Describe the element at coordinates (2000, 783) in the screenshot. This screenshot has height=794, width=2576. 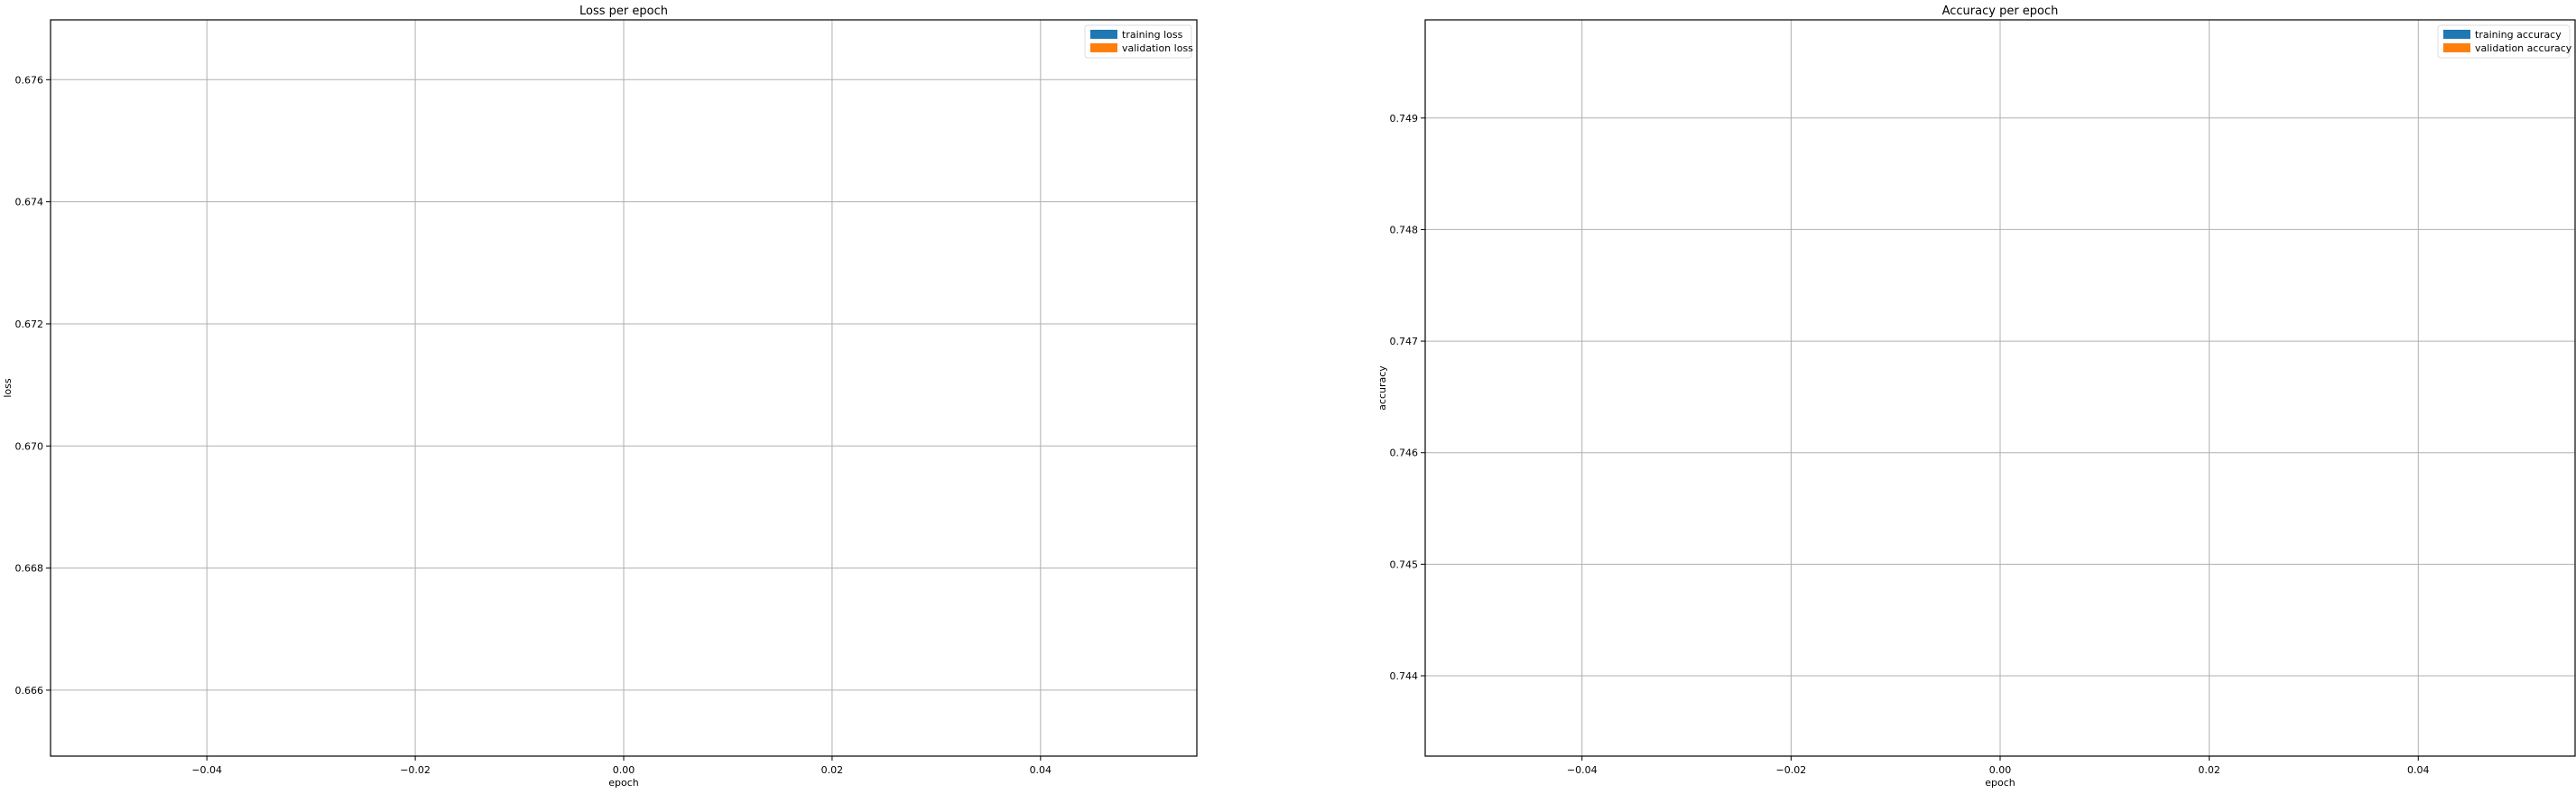
I see `accuracy-x-axis-label: epoch` at that location.